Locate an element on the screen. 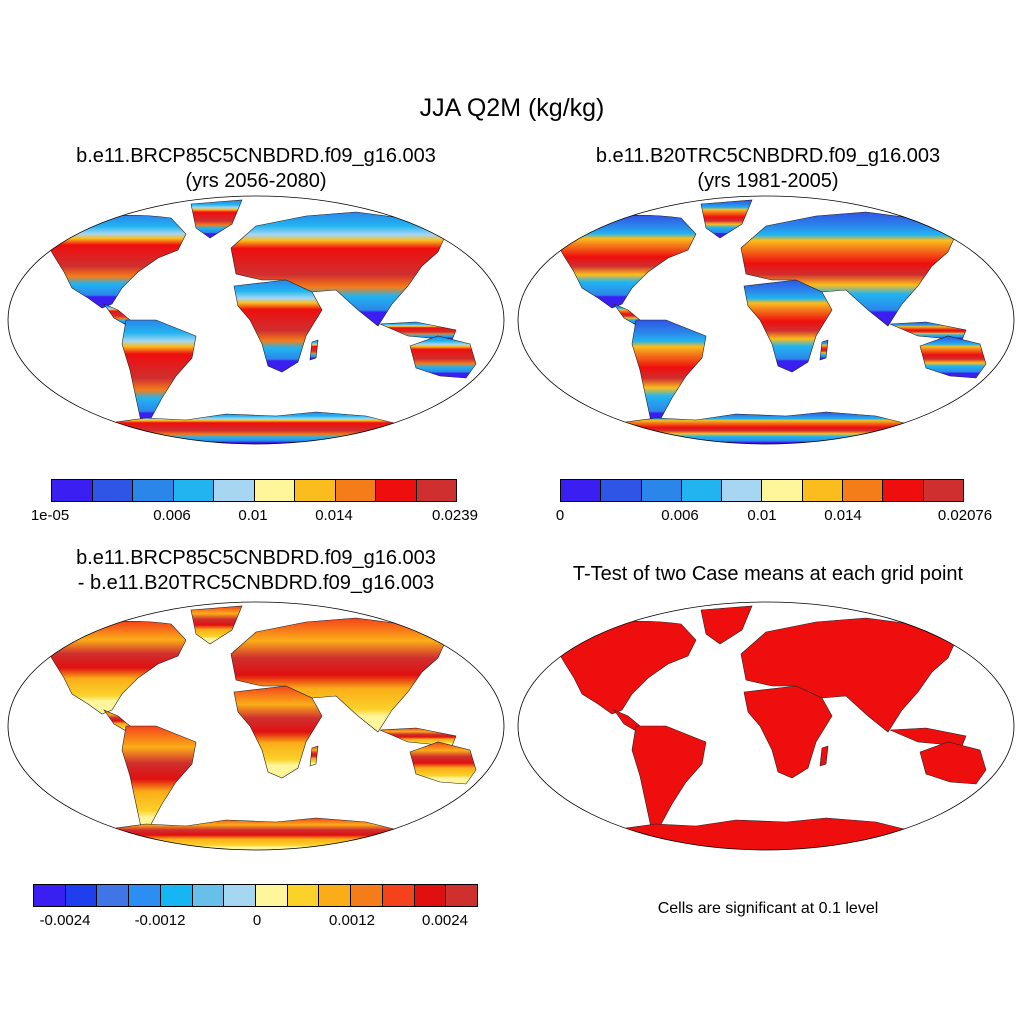  panel1-tick-label: 0.006 is located at coordinates (172, 515).